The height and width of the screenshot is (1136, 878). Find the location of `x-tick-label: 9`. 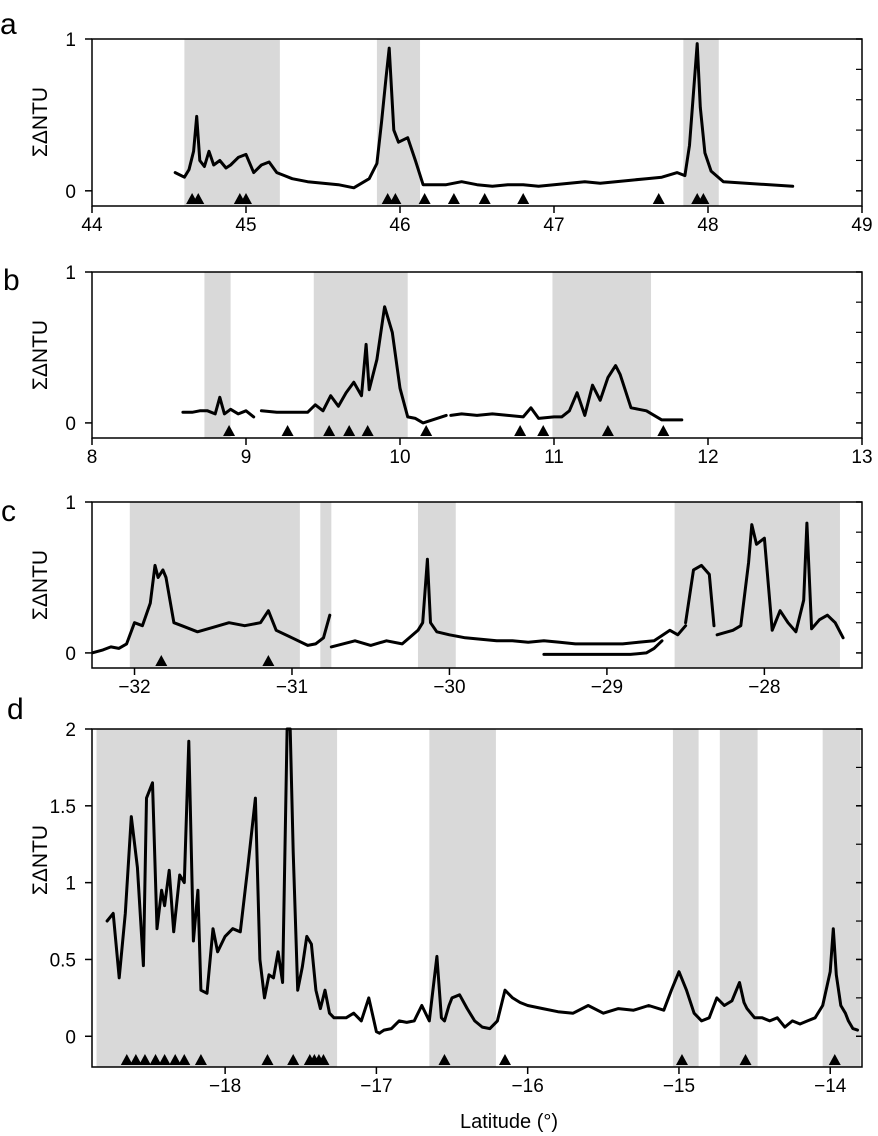

x-tick-label: 9 is located at coordinates (246, 457).